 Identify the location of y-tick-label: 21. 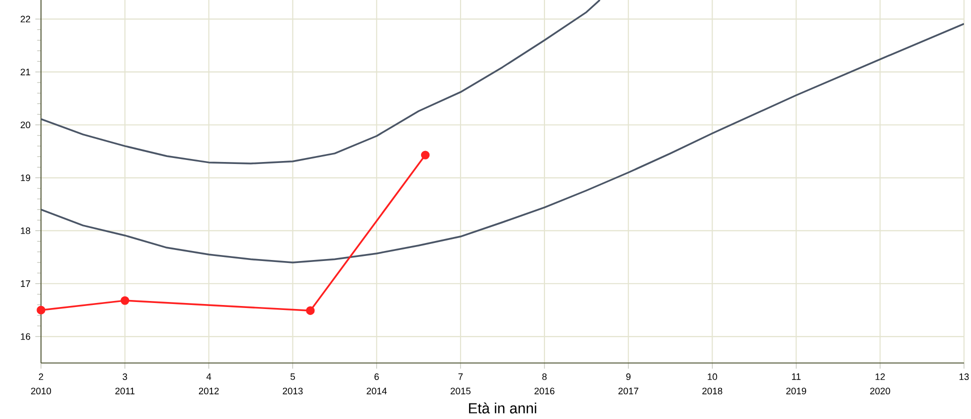
(25, 72).